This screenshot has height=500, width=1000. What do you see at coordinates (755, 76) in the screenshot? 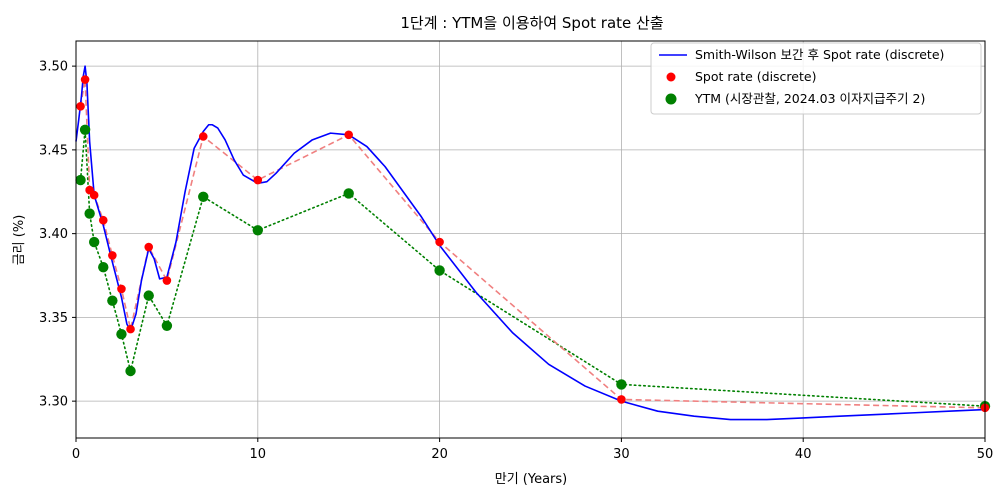
I see `legend-label-spot: Spot rate (discrete)` at bounding box center [755, 76].